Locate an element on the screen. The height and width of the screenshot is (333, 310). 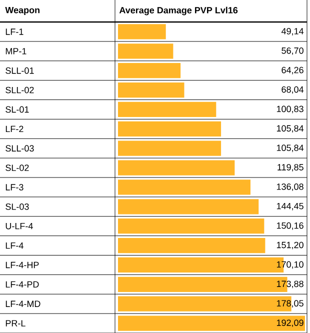
y-tick-label: SL-03 is located at coordinates (17, 206).